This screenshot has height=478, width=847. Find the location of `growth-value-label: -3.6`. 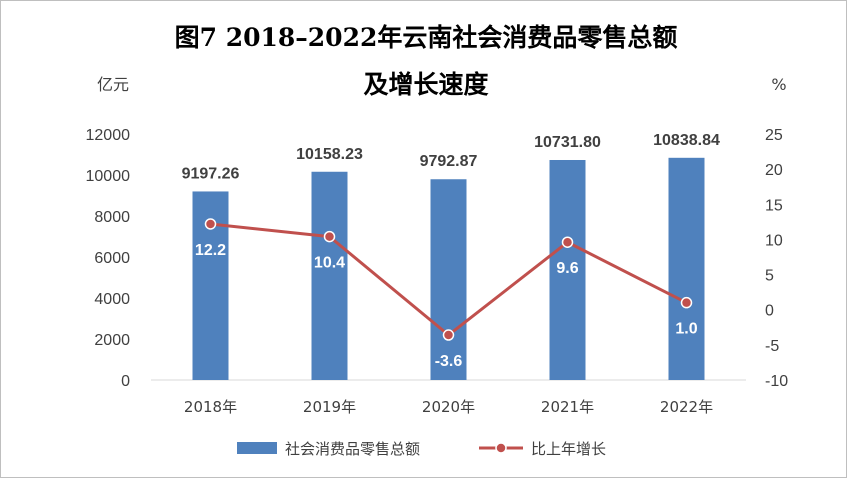

growth-value-label: -3.6 is located at coordinates (449, 361).